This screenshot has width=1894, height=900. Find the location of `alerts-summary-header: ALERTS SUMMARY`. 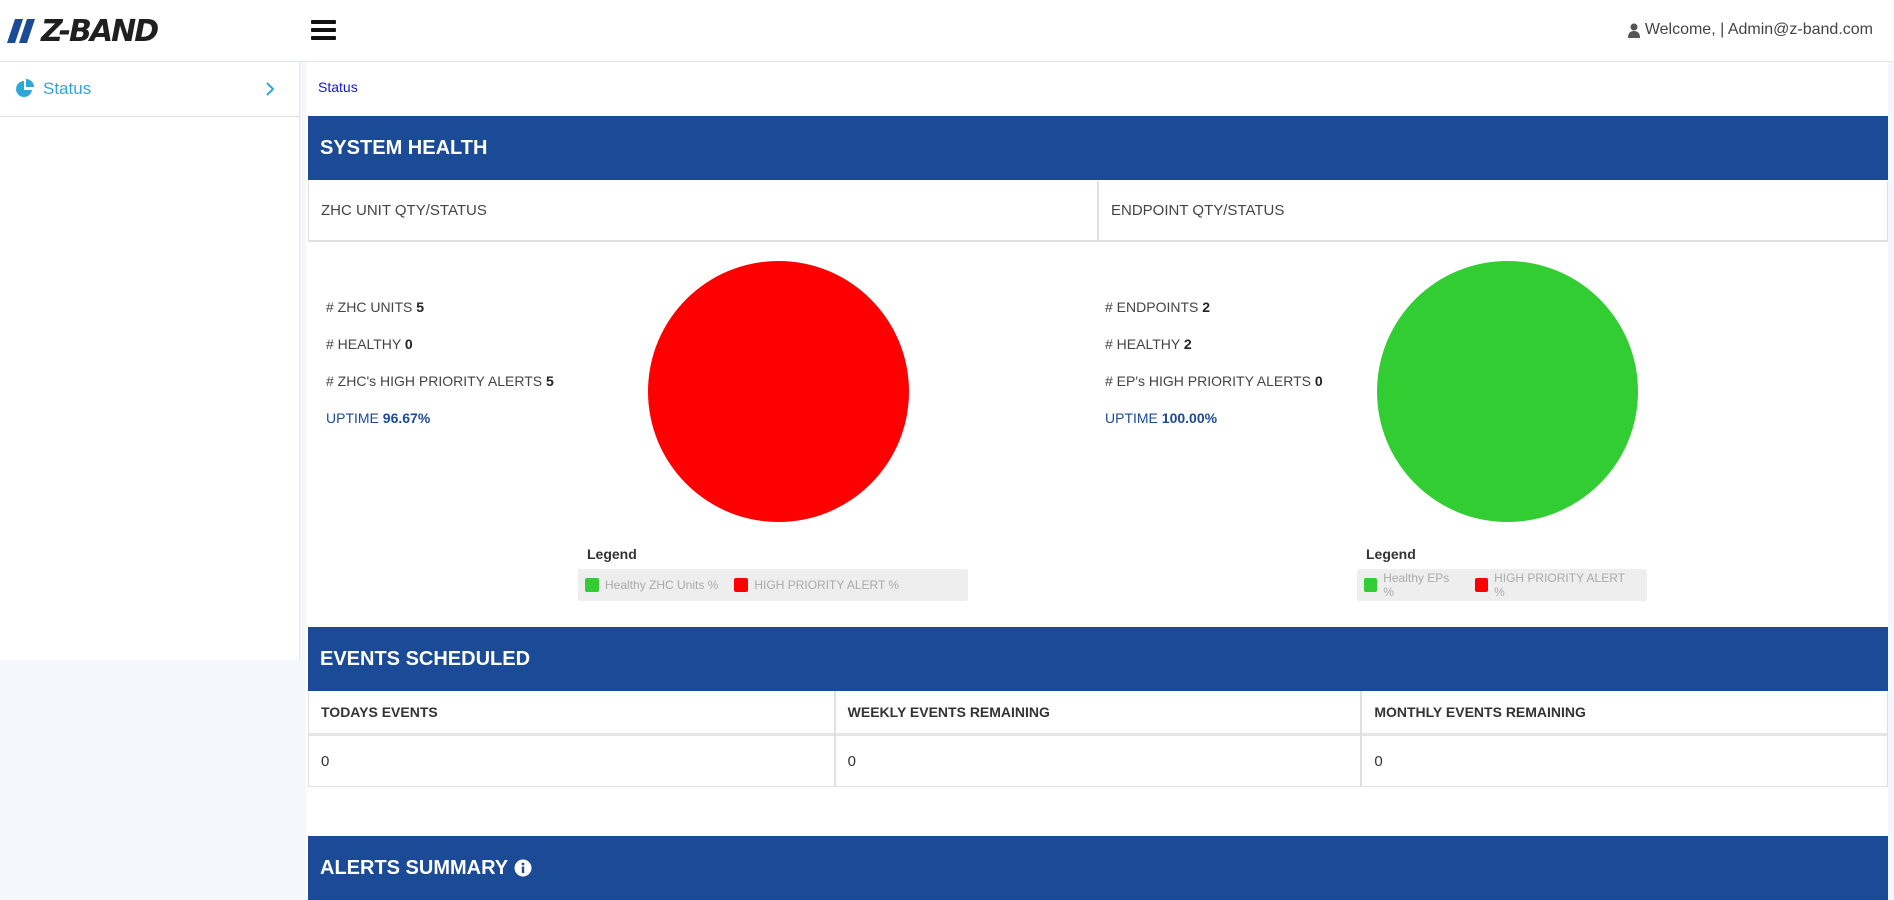

alerts-summary-header: ALERTS SUMMARY is located at coordinates (1098, 868).